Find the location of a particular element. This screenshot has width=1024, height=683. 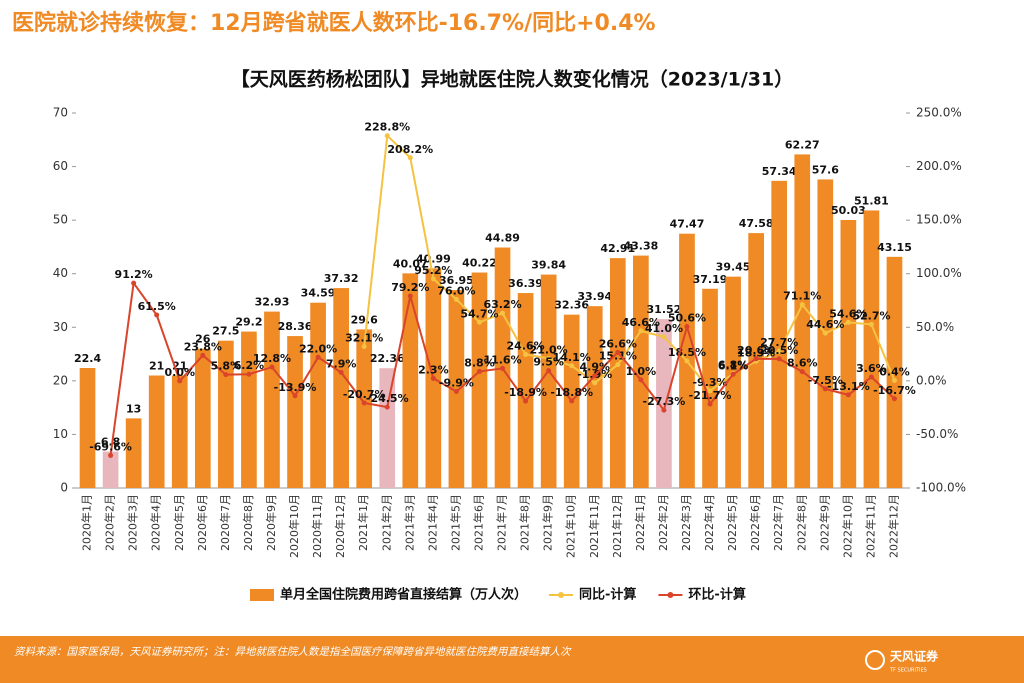

bar-label: 26 is located at coordinates (203, 339).